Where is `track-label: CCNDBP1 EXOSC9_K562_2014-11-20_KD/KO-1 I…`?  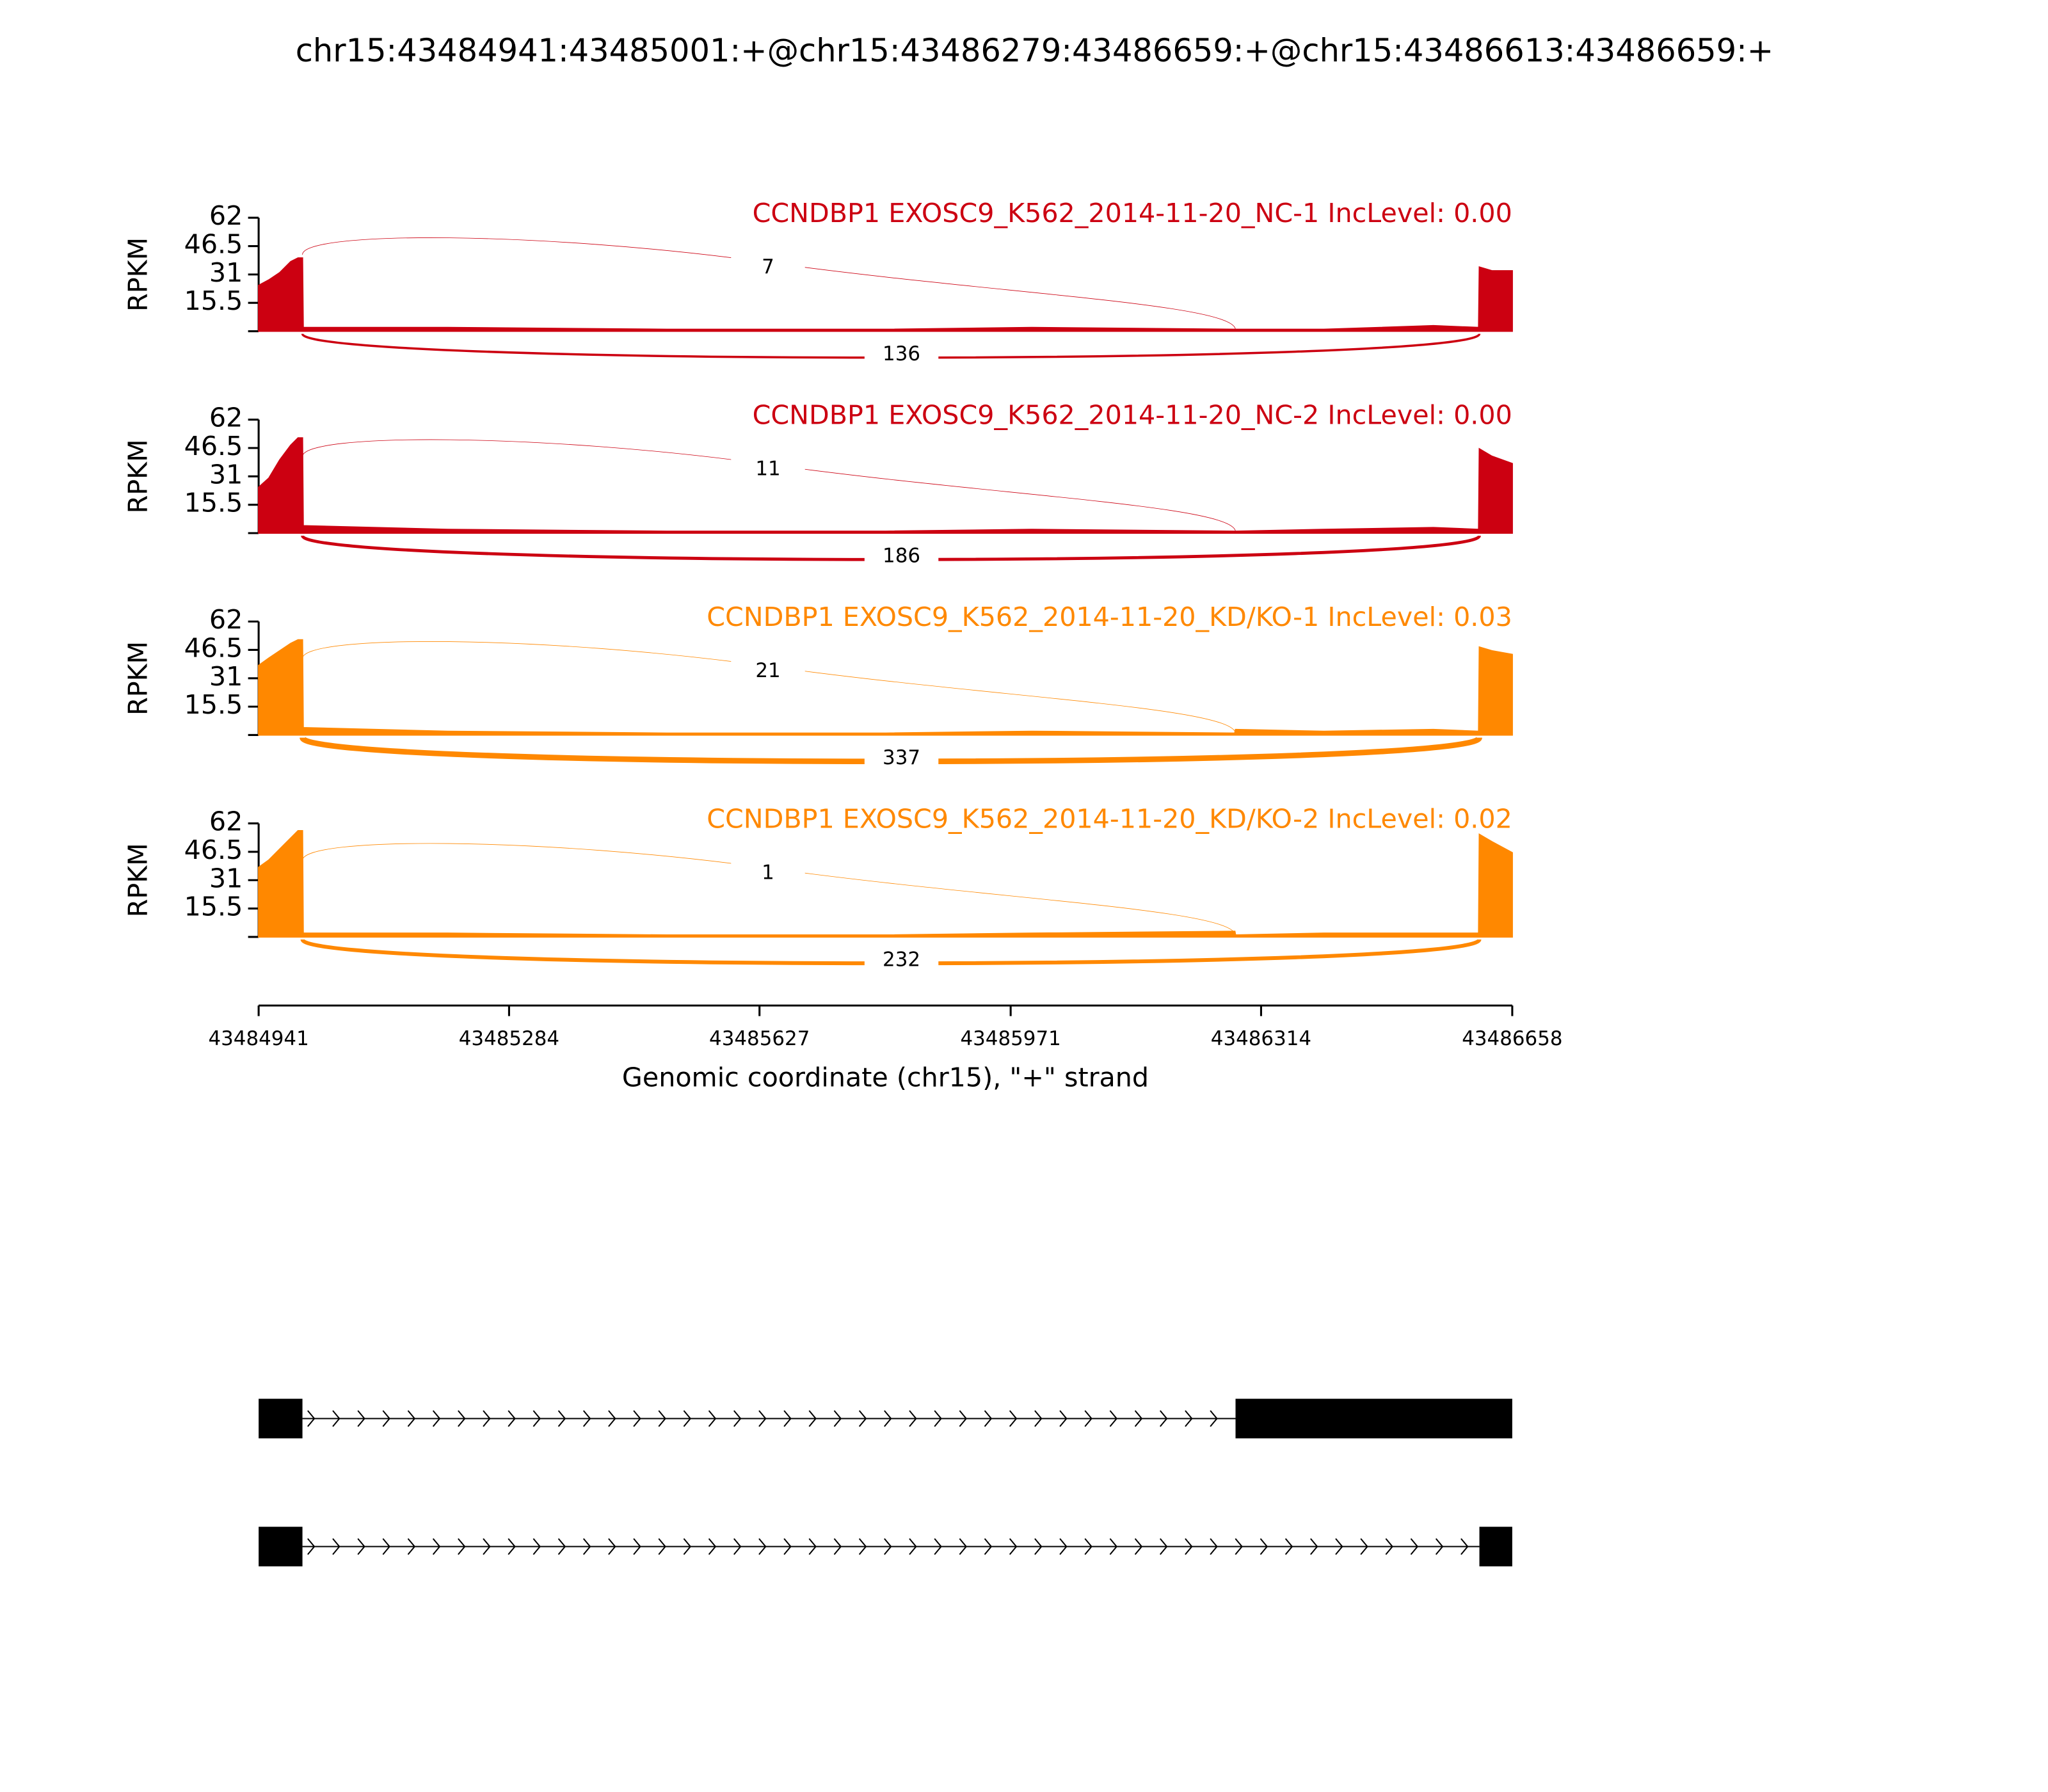 track-label: CCNDBP1 EXOSC9_K562_2014-11-20_KD/KO-1 I… is located at coordinates (1109, 617).